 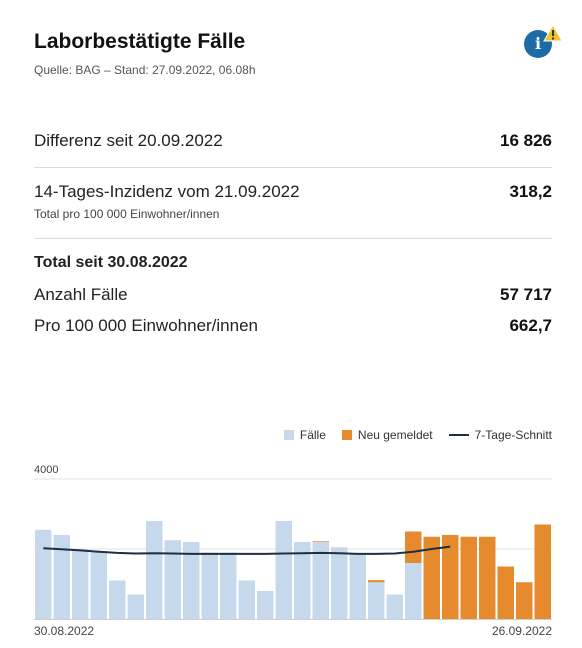 What do you see at coordinates (346, 435) in the screenshot?
I see `legend-swatch-new` at bounding box center [346, 435].